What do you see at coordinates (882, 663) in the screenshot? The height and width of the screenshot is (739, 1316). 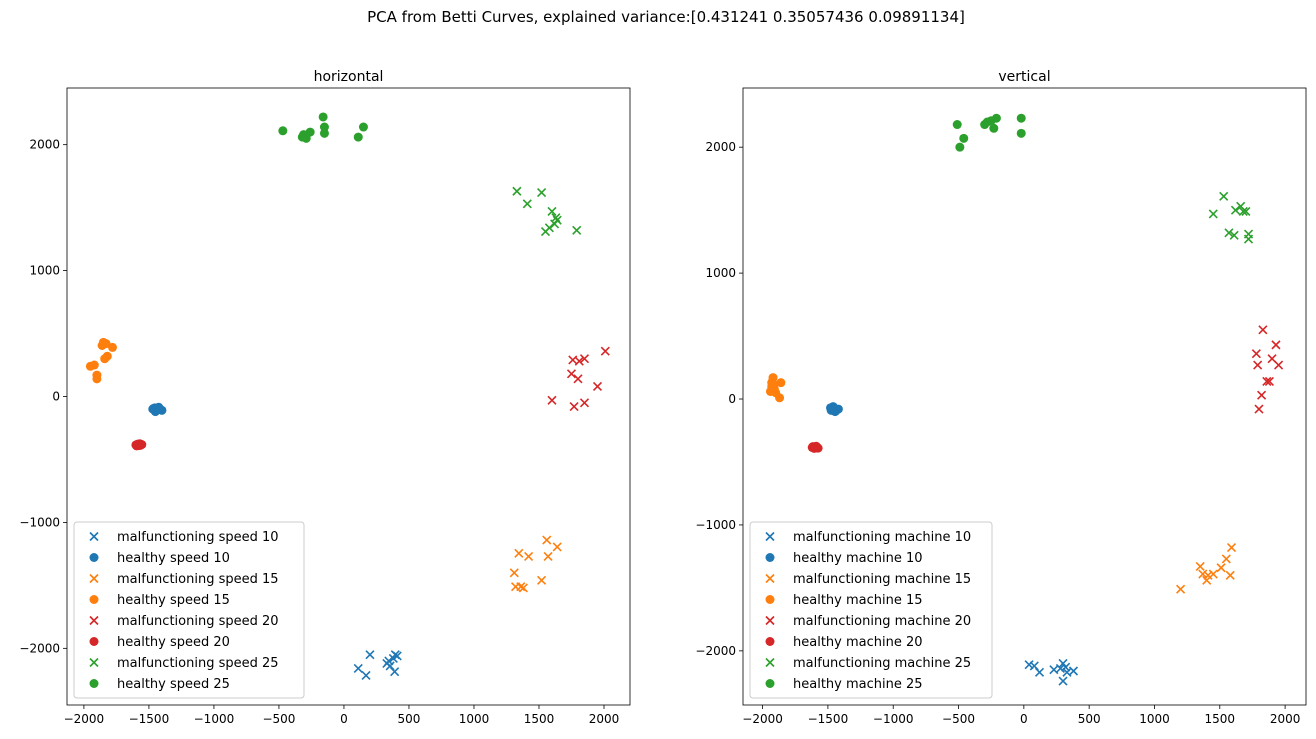 I see `legend-label: malfunctioning machine 25` at bounding box center [882, 663].